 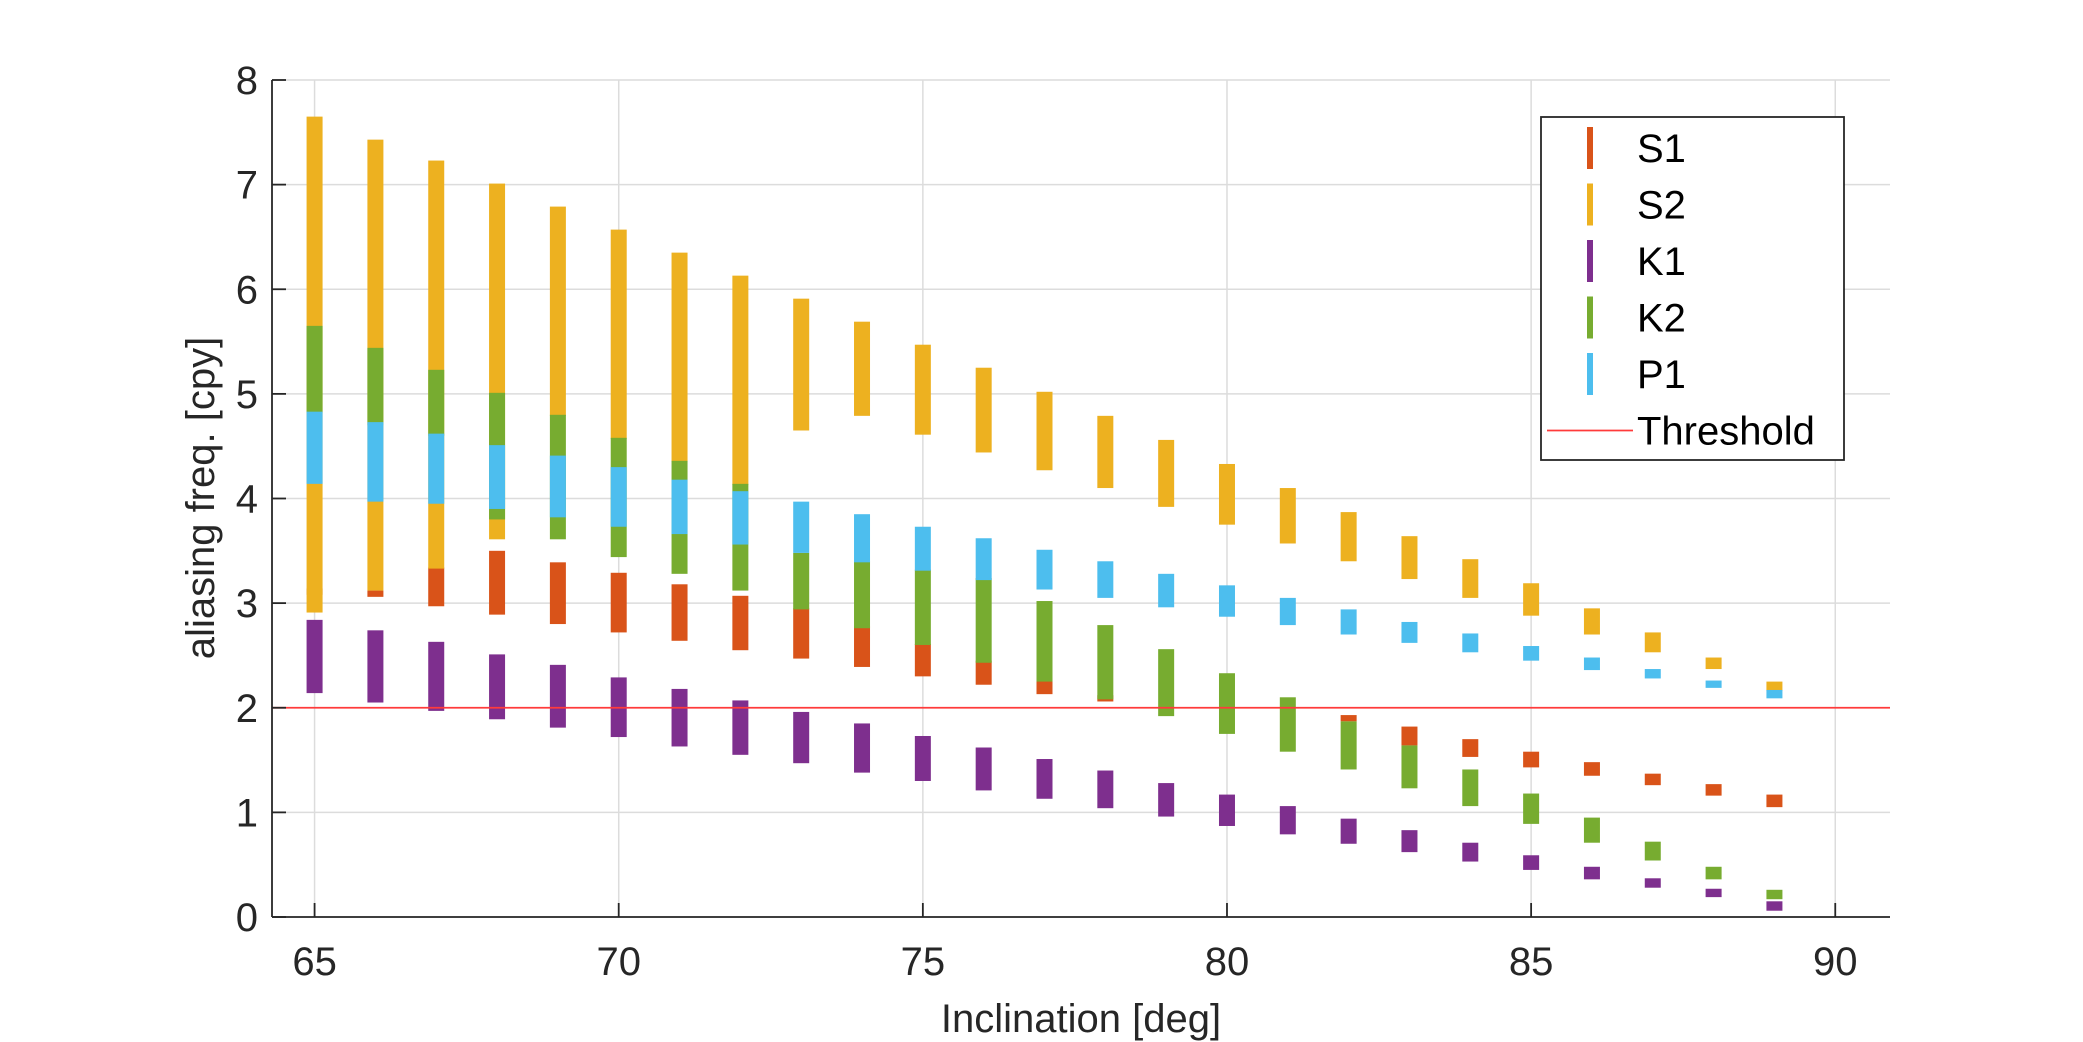 I want to click on legend: S1 S2 K1 K2 P1 Threshold, so click(x=1692, y=288).